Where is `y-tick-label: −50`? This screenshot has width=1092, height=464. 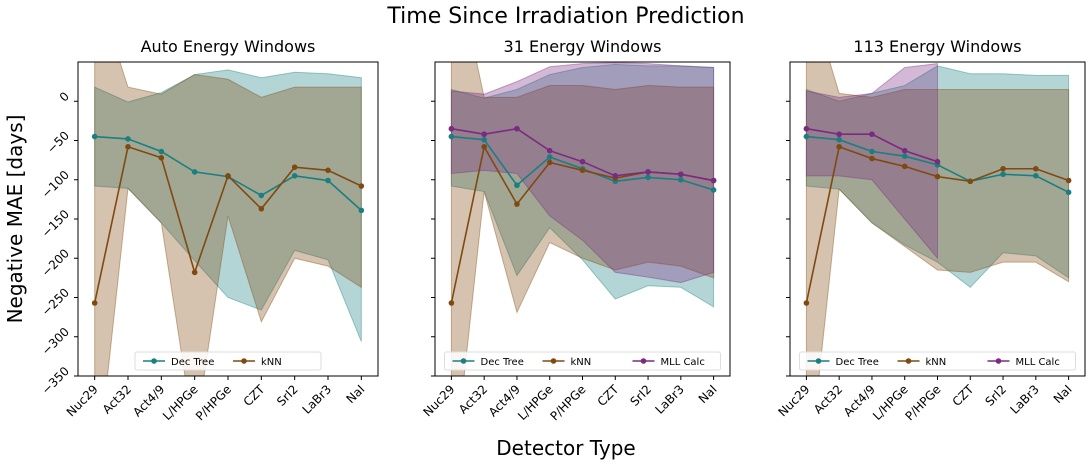 y-tick-label: −50 is located at coordinates (58, 142).